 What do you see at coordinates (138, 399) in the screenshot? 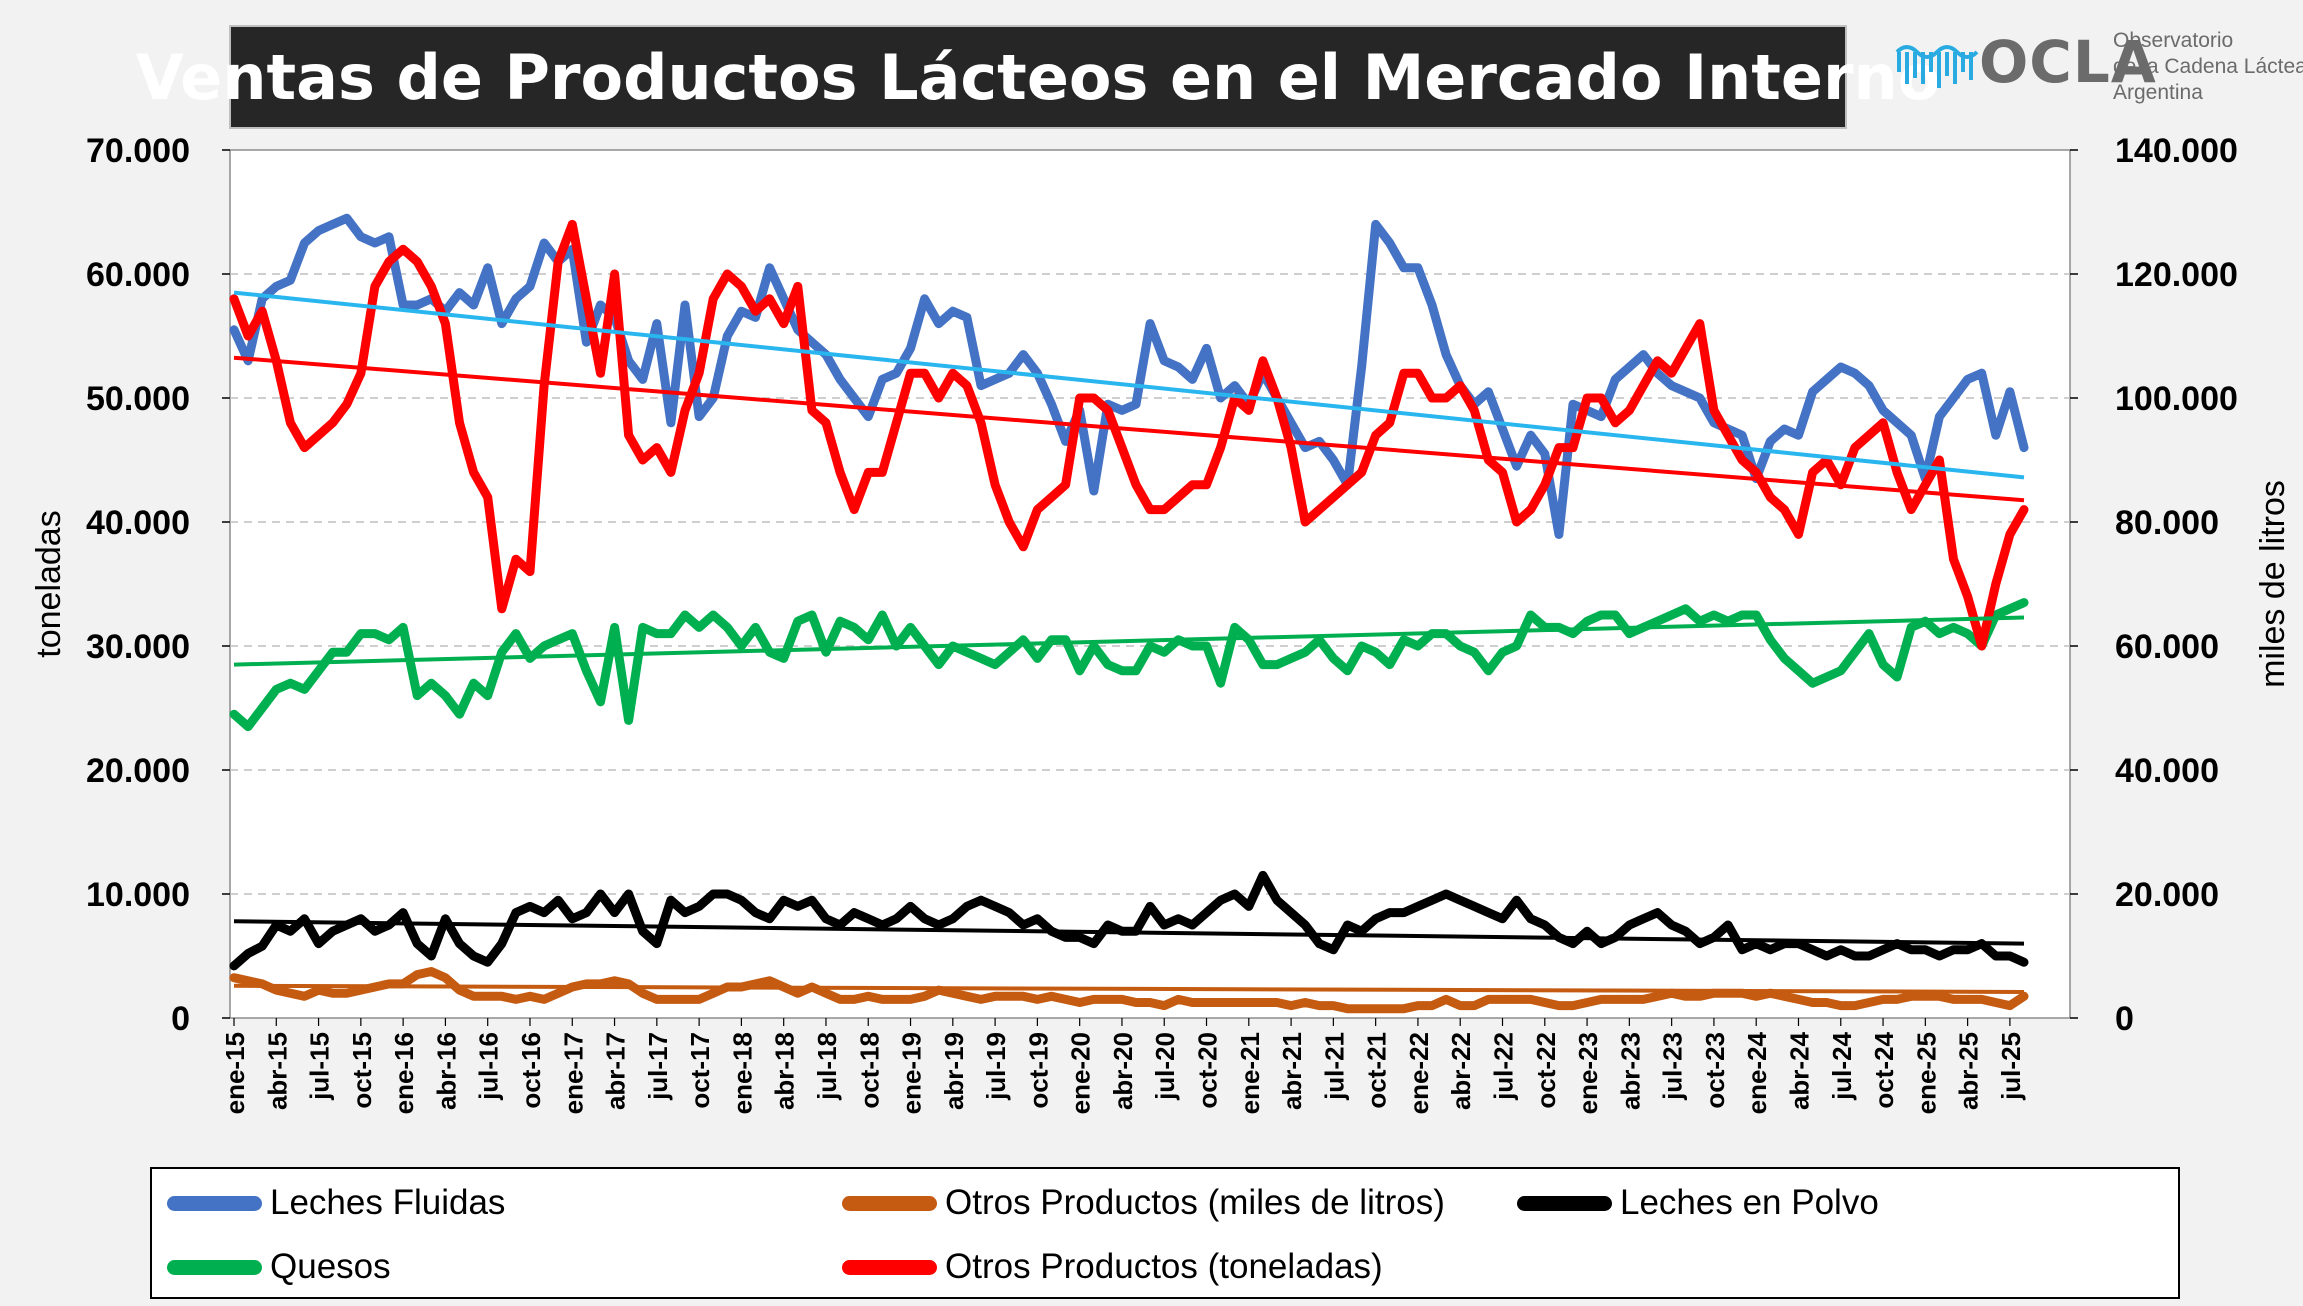
I see `y-tick-label: 50.000` at bounding box center [138, 399].